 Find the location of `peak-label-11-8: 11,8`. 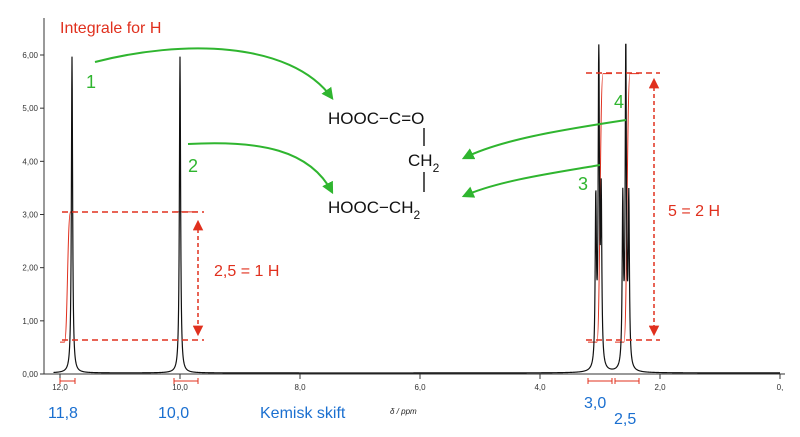

peak-label-11-8: 11,8 is located at coordinates (63, 413).